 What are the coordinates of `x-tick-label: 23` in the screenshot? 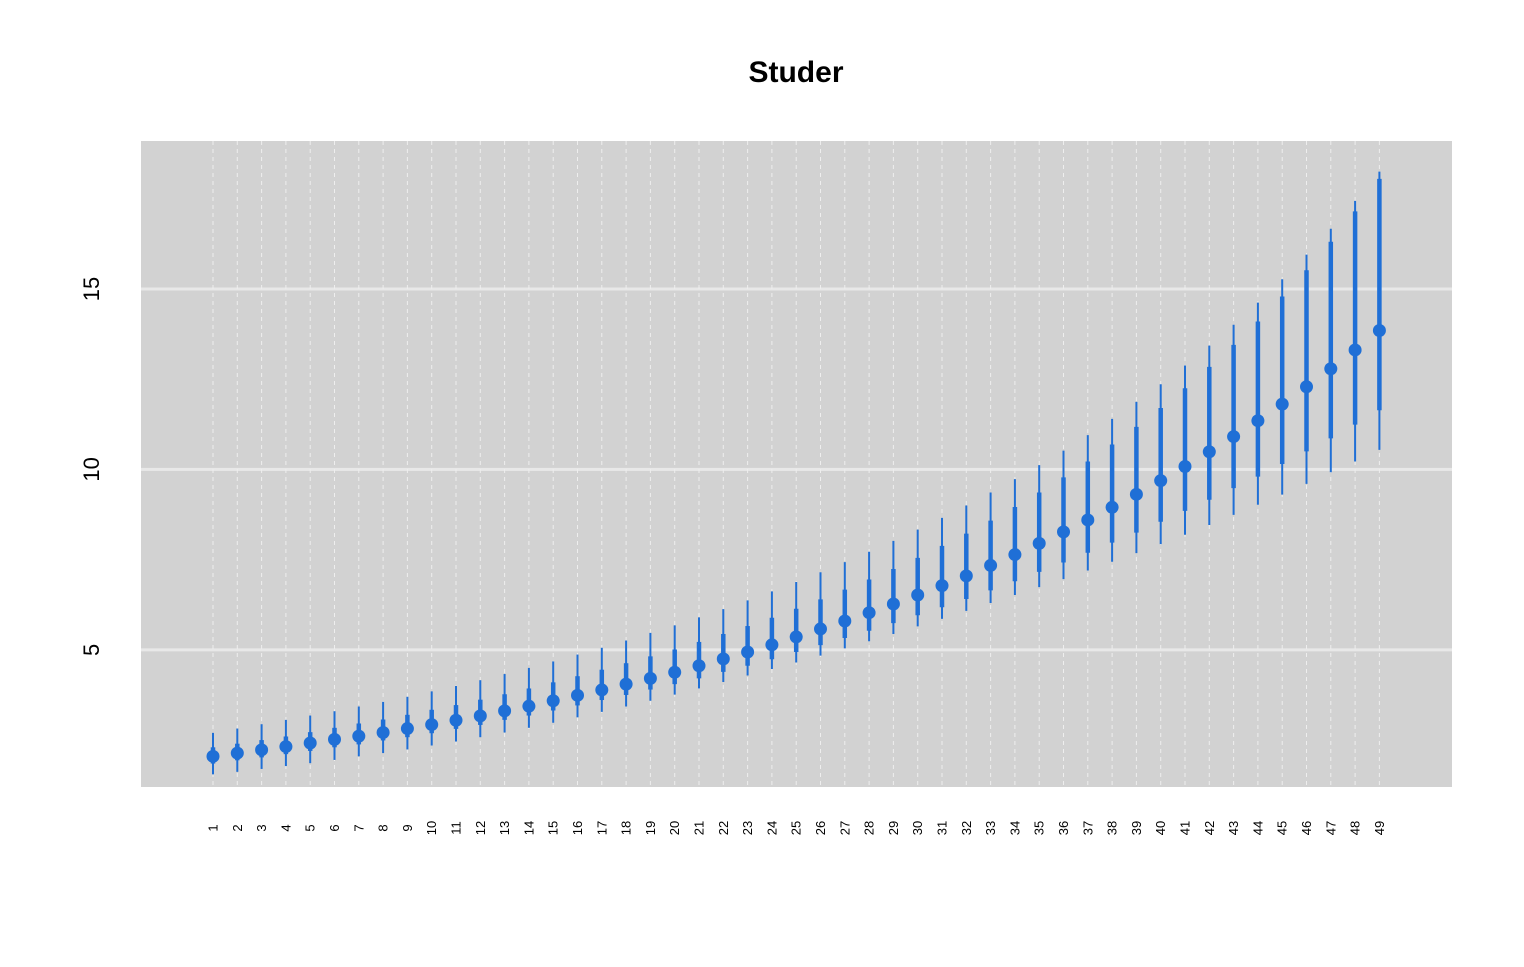 It's located at (747, 828).